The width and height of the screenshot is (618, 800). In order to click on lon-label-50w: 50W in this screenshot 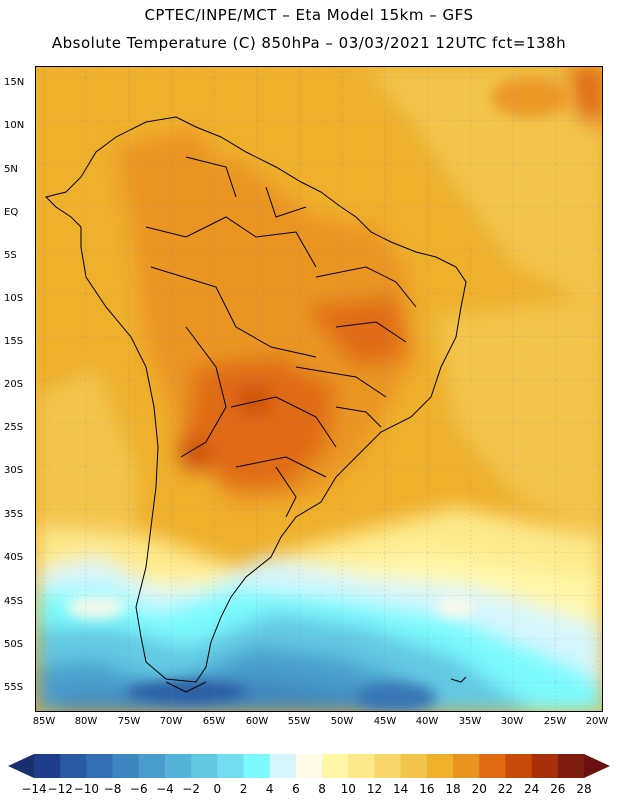, I will do `click(342, 721)`.